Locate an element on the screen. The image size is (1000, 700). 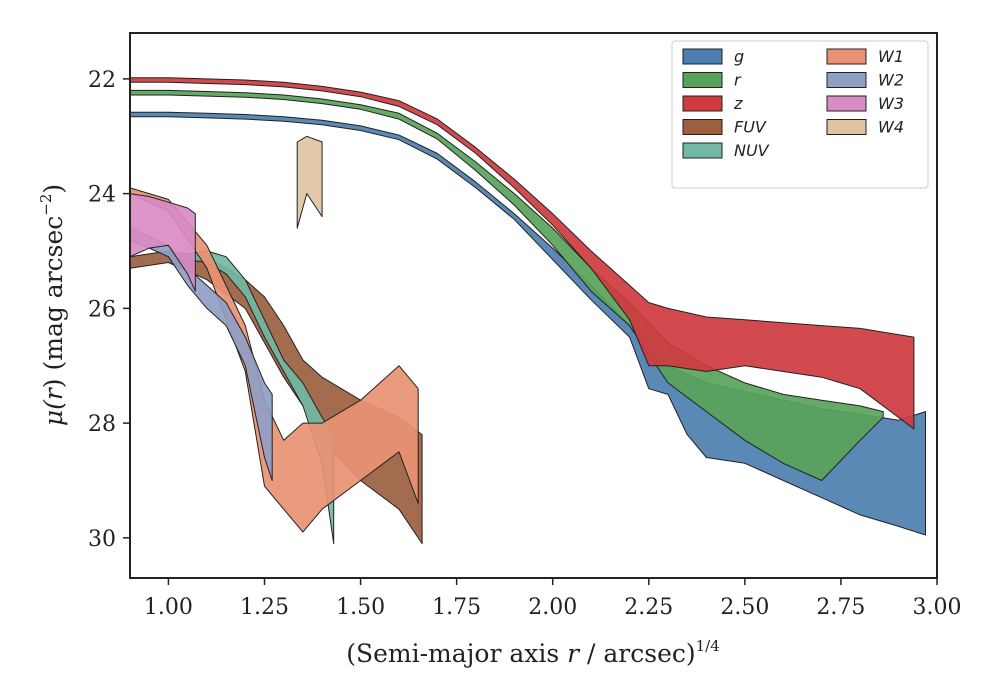
x-tick-label: 3.00 is located at coordinates (937, 607).